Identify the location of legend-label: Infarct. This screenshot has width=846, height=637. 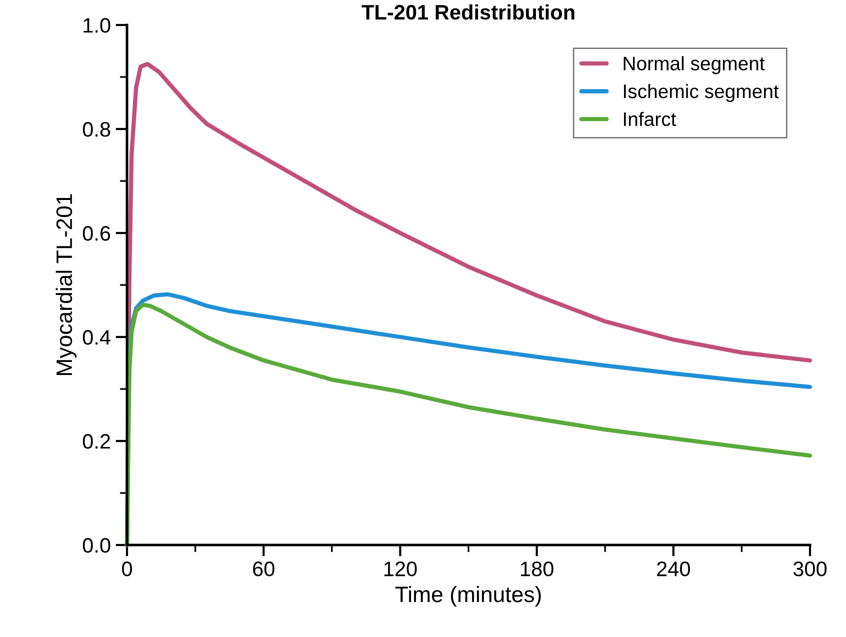
(650, 119).